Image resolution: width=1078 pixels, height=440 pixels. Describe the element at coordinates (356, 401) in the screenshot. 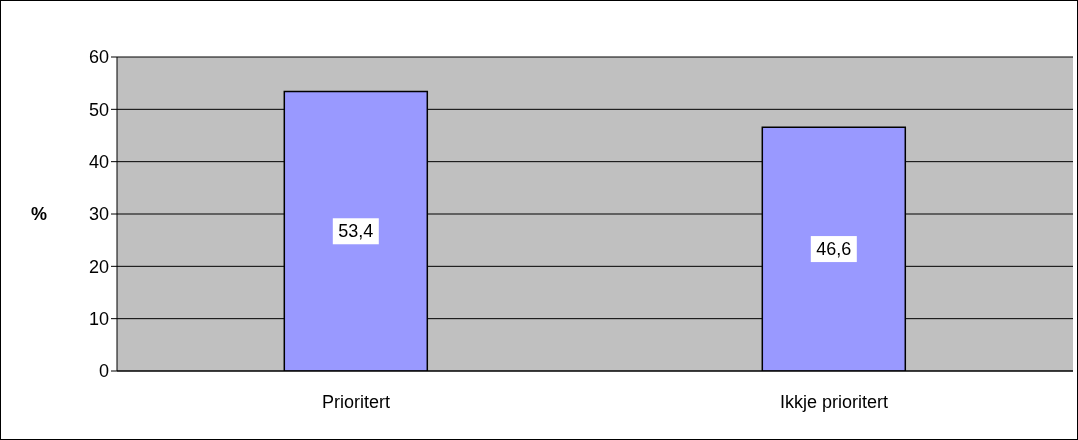

I see `x-tick-label: Prioritert` at that location.